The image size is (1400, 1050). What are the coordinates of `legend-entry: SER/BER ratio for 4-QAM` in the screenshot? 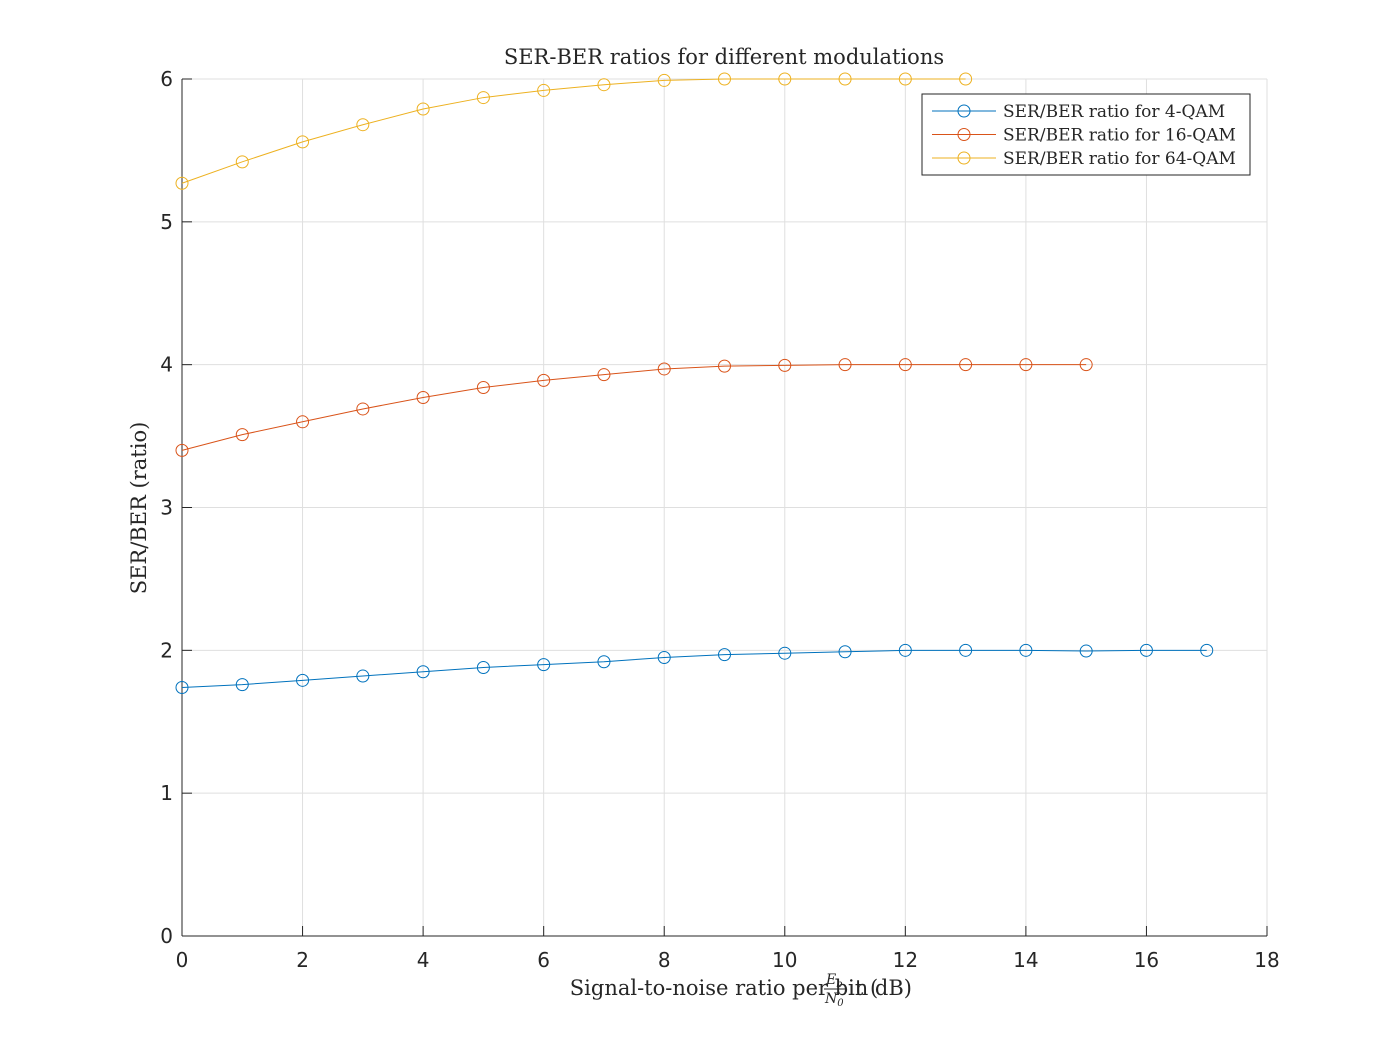 It's located at (1078, 112).